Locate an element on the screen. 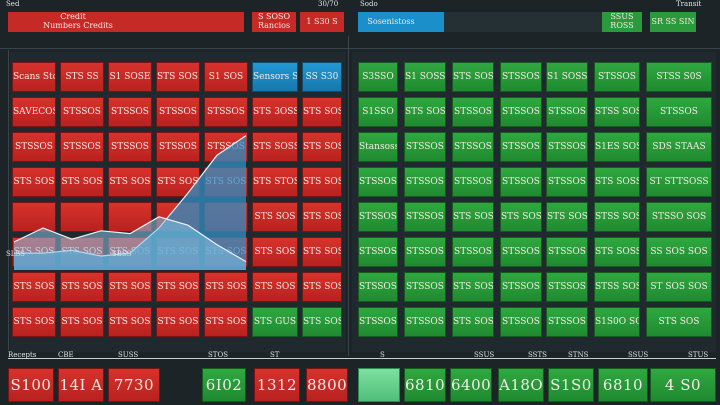  right-tile-r2-c1: STSSOS is located at coordinates (425, 147).